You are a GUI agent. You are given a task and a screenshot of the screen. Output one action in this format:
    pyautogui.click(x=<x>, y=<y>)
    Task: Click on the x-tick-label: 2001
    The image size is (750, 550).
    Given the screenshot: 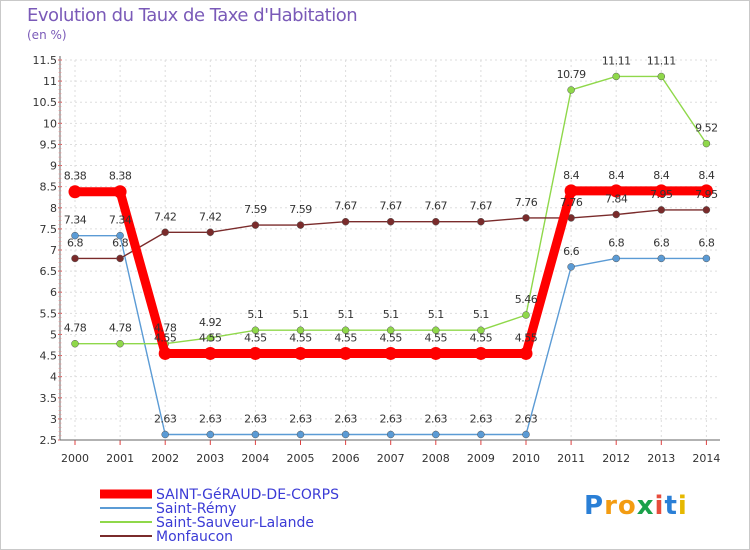 What is the action you would take?
    pyautogui.click(x=120, y=458)
    